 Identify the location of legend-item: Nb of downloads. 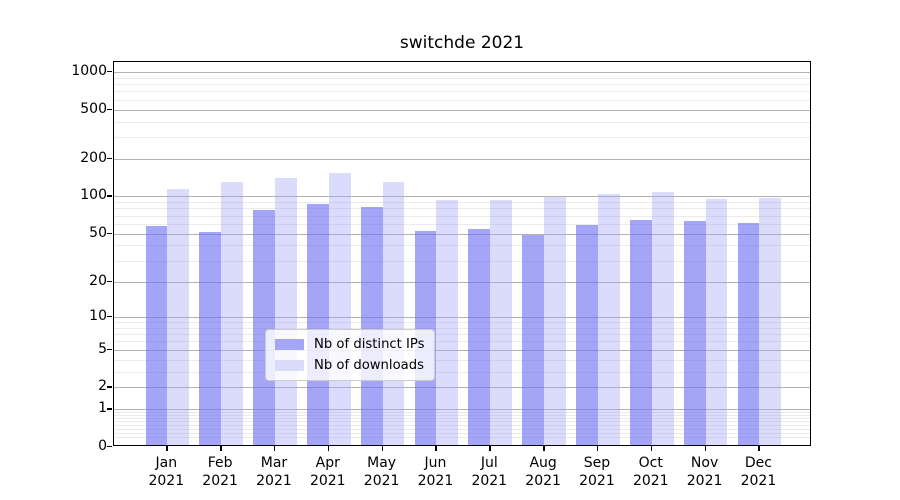
(350, 365).